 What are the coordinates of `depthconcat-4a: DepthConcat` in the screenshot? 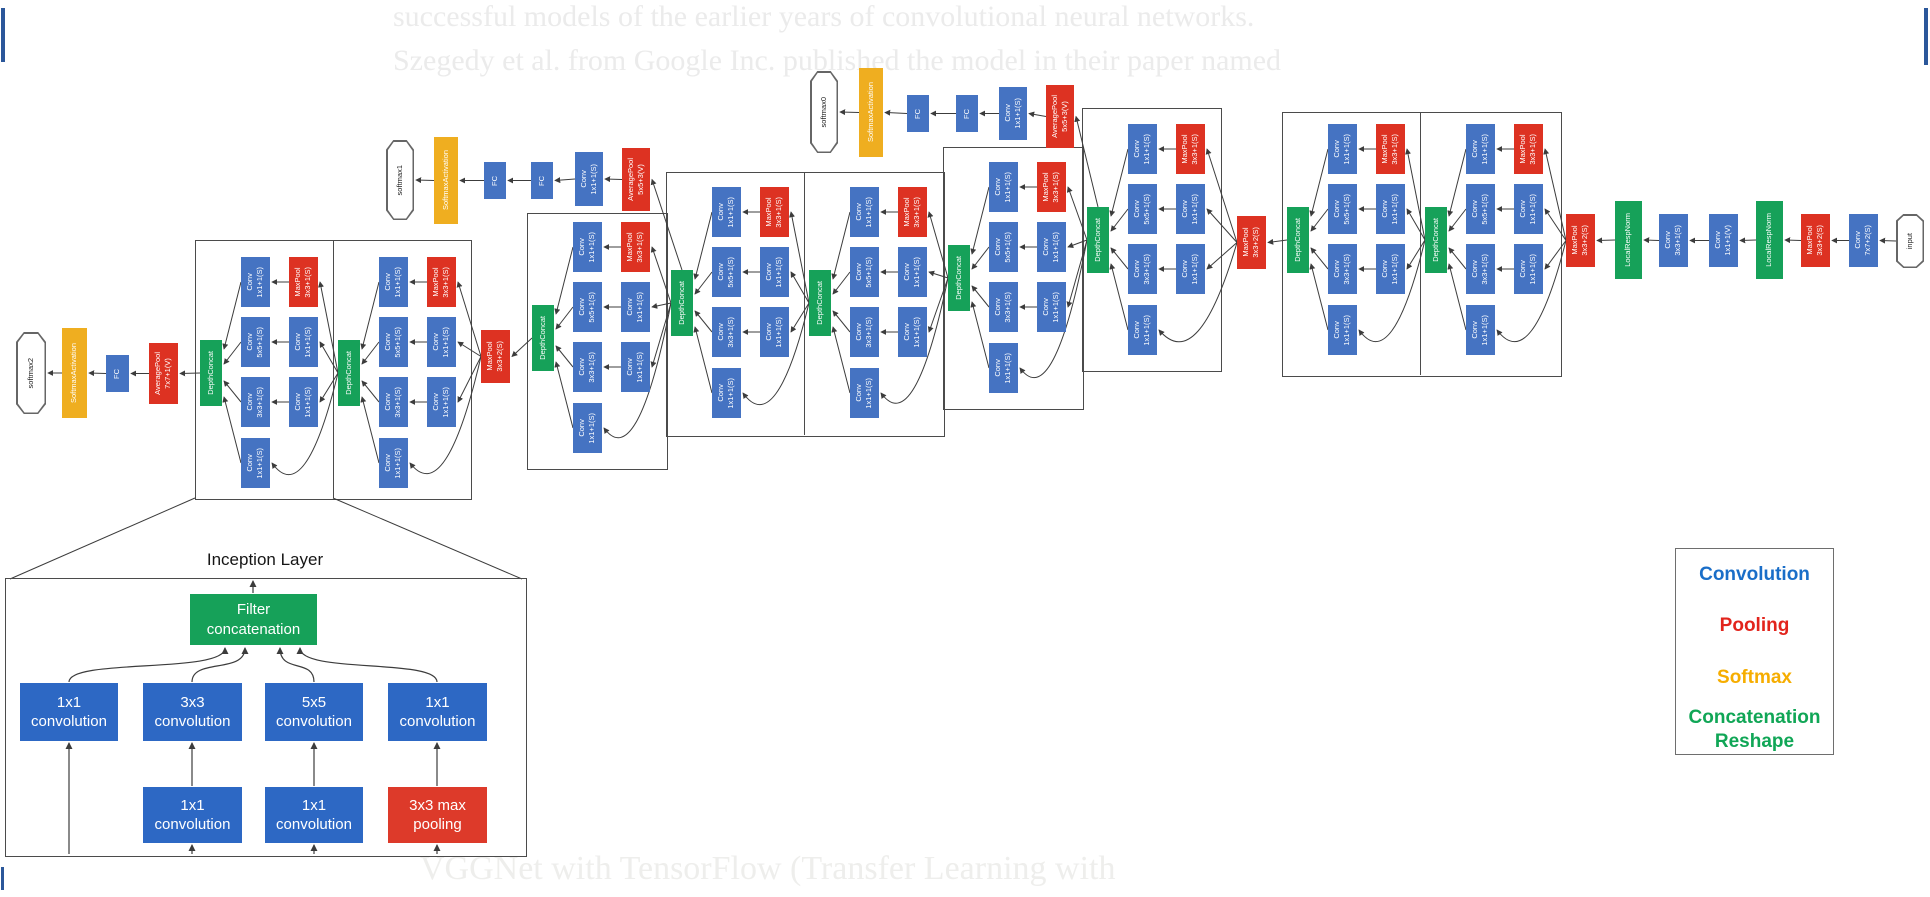 It's located at (1098, 240).